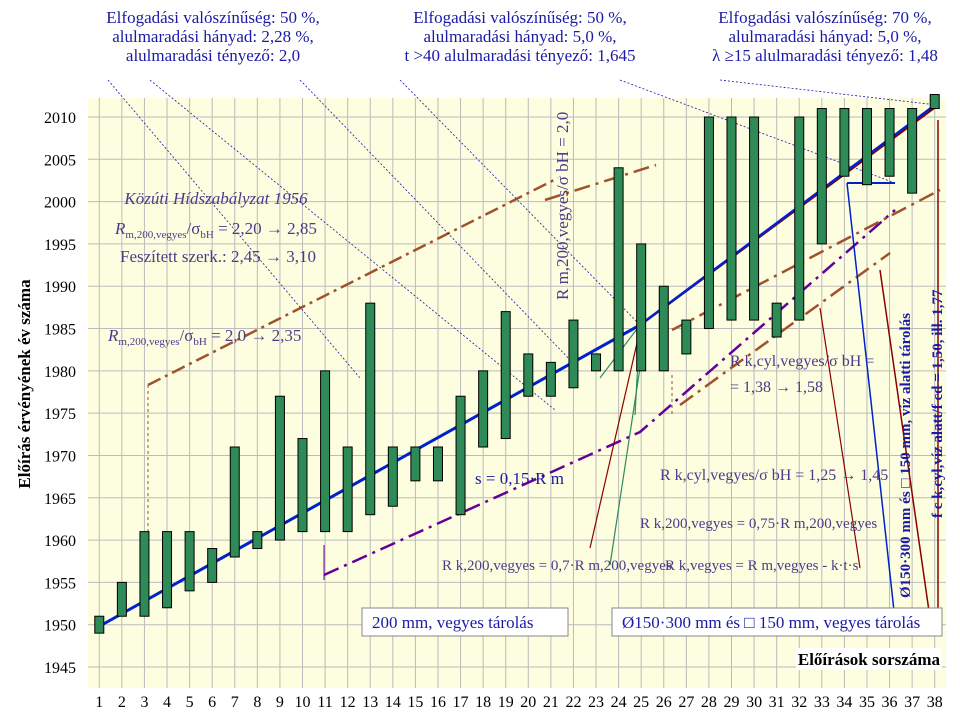 The width and height of the screenshot is (960, 718). What do you see at coordinates (825, 55) in the screenshot?
I see `title-3-line-3: λ ≥15 alulmaradási tényező: 1,48` at bounding box center [825, 55].